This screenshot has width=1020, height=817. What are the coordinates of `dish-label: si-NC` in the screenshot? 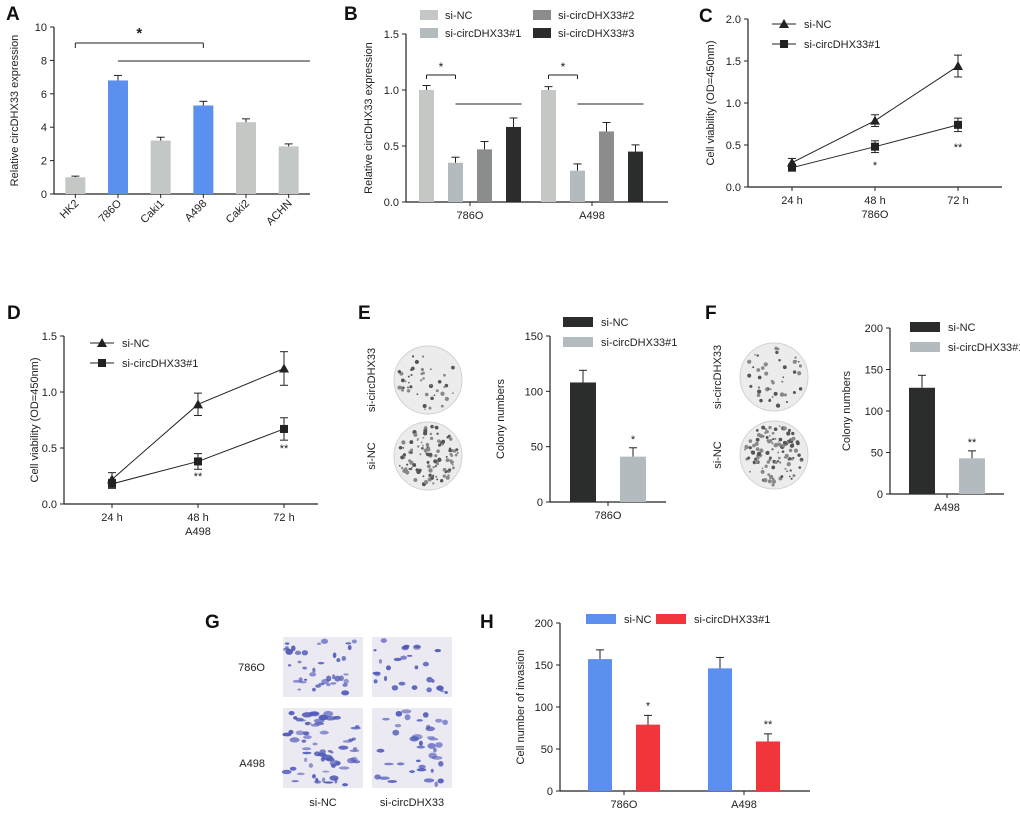 It's located at (372, 456).